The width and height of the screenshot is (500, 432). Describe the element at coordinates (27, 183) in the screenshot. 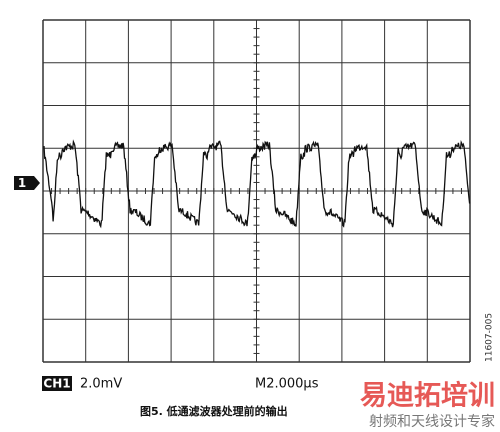

I see `channel-marker-shape` at that location.